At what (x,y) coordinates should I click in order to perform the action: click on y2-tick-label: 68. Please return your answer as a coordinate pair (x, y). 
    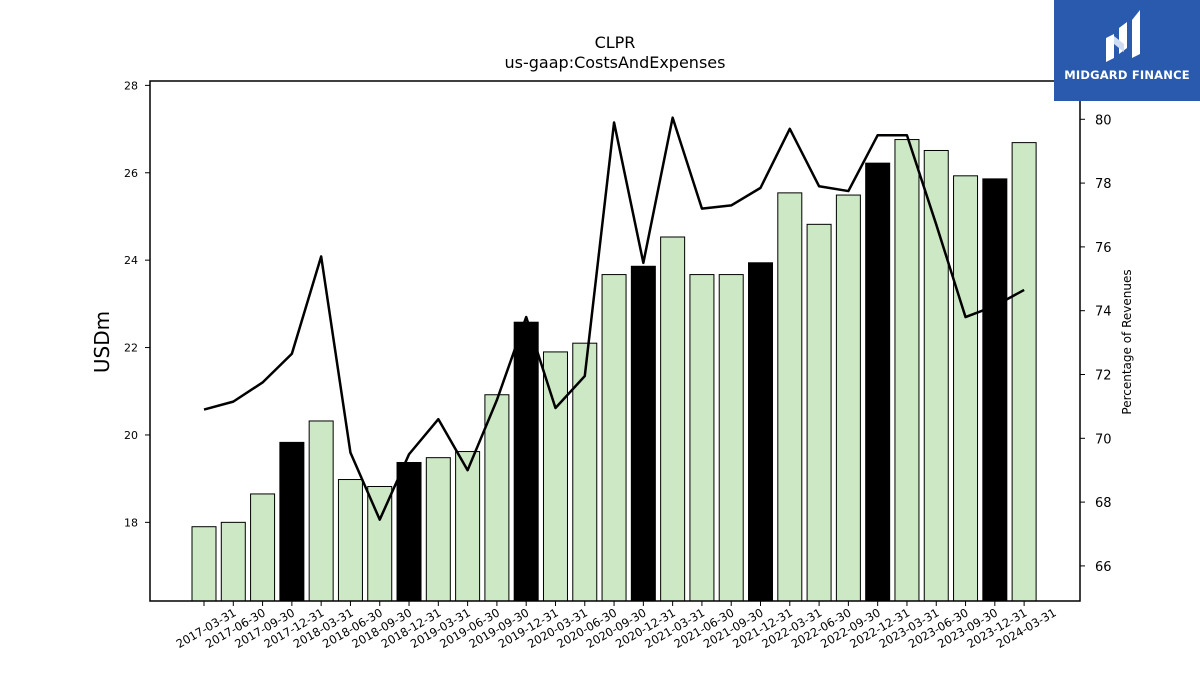
    Looking at the image, I should click on (1103, 503).